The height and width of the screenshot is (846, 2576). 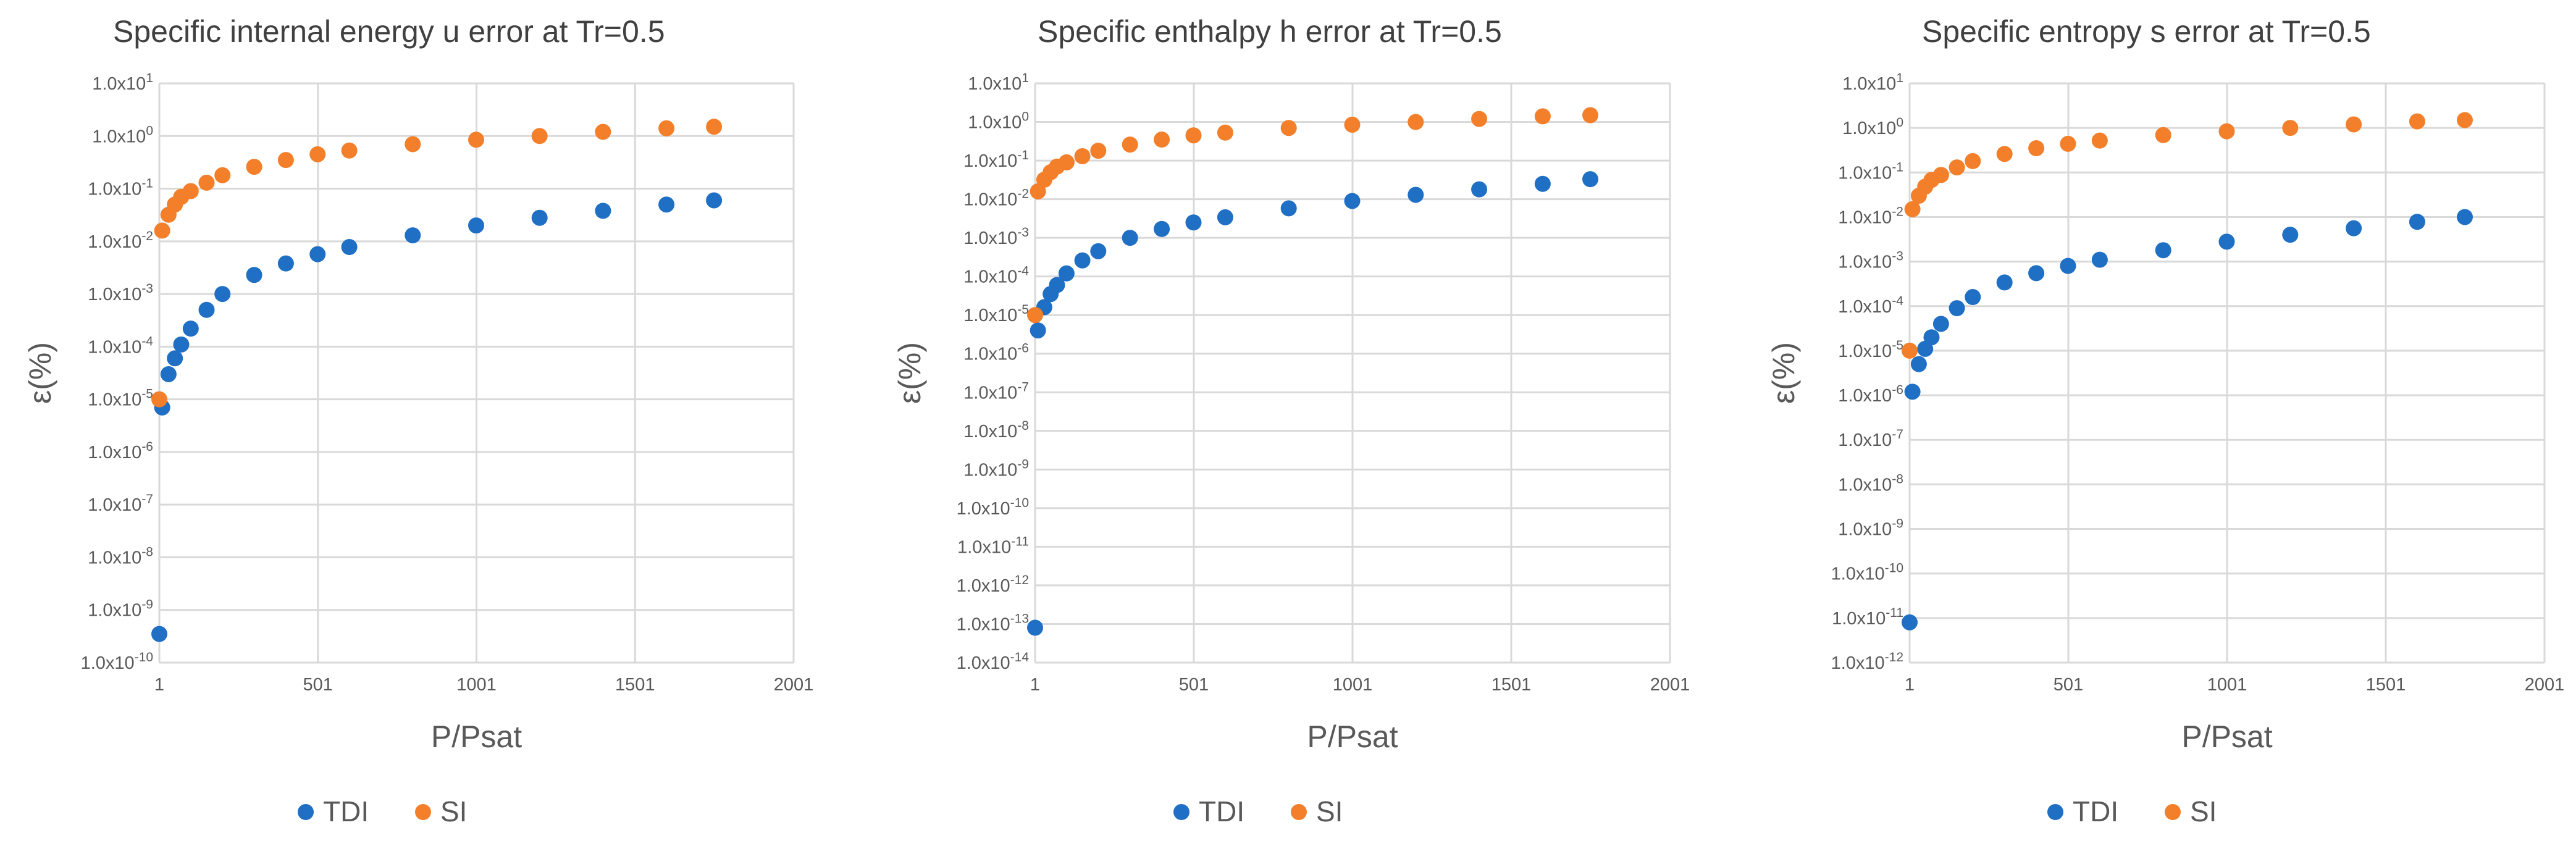 What do you see at coordinates (1867, 618) in the screenshot?
I see `y-tick-label: 1.0x10⁻¹¹` at bounding box center [1867, 618].